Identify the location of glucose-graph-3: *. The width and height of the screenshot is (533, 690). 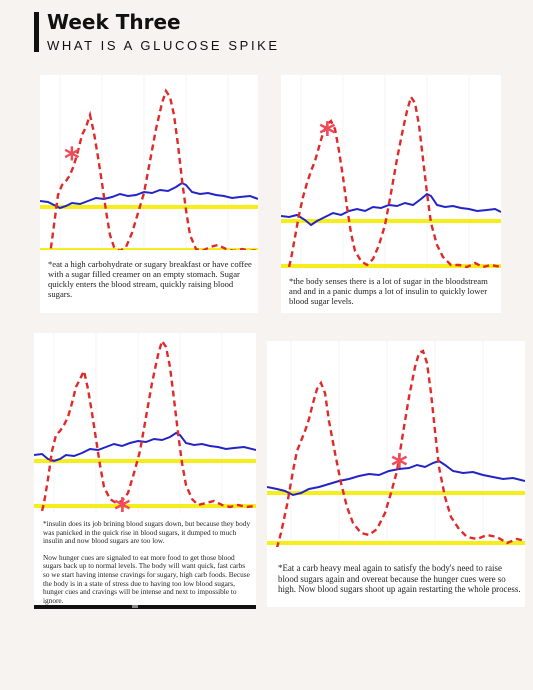
(145, 423).